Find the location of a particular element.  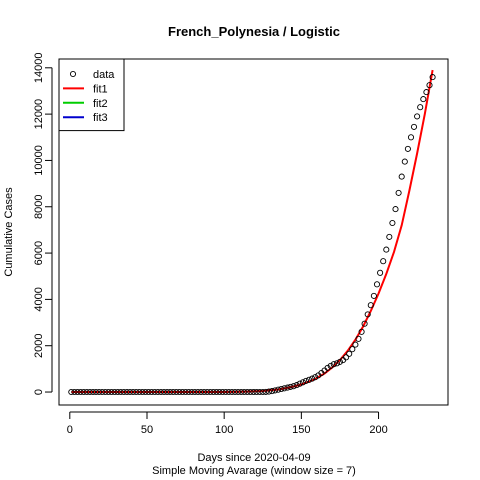

legend: data fit1 fit2 fit3 is located at coordinates (91, 95).